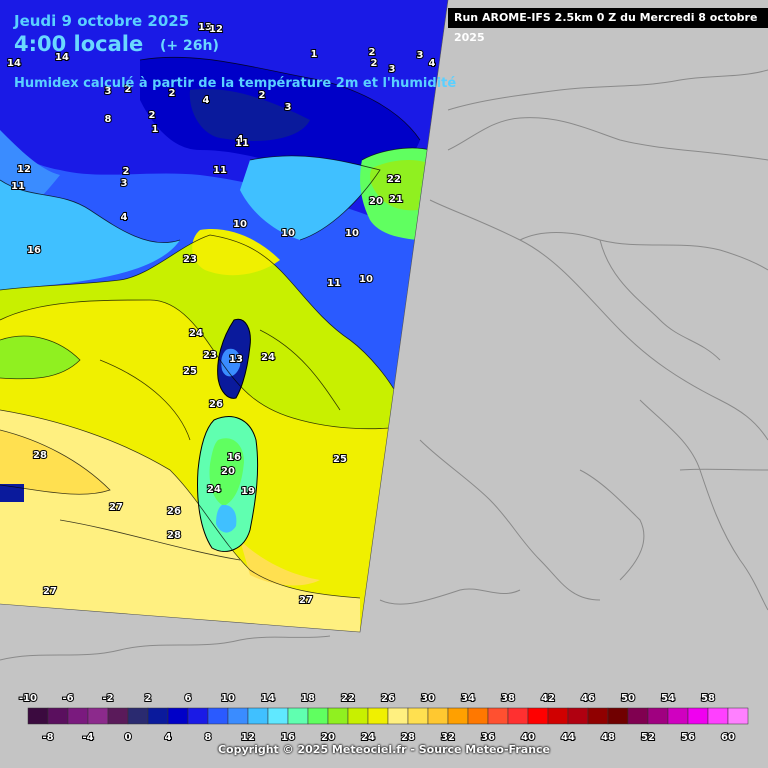  Describe the element at coordinates (268, 357) in the screenshot. I see `map-value-label: 24` at that location.